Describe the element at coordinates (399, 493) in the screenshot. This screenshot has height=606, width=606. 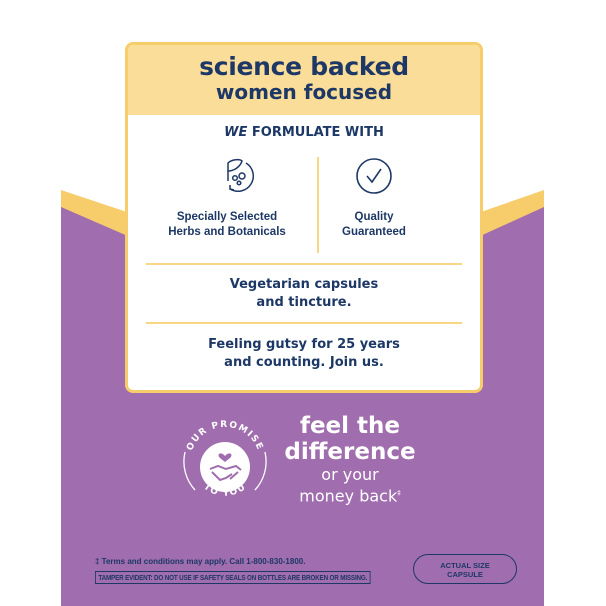
I see `guarantee-mark: ‡` at that location.